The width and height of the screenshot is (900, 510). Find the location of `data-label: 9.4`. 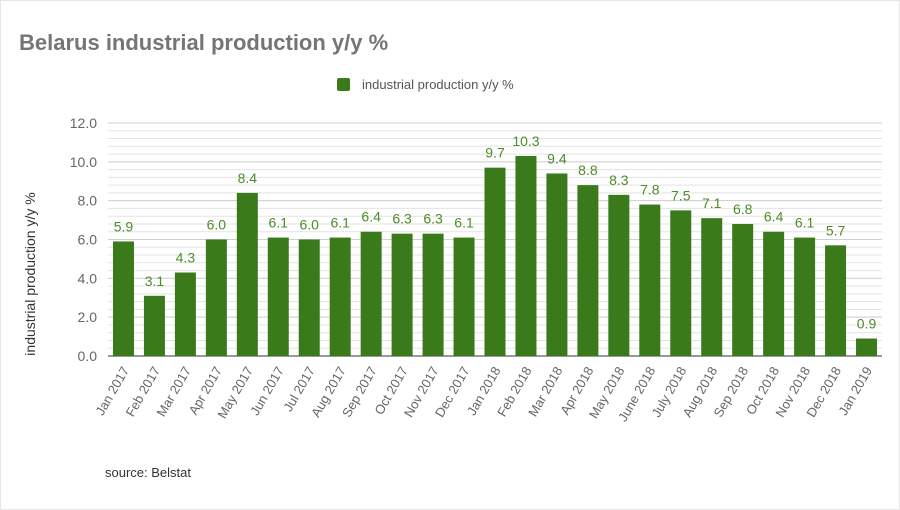

data-label: 9.4 is located at coordinates (557, 158).